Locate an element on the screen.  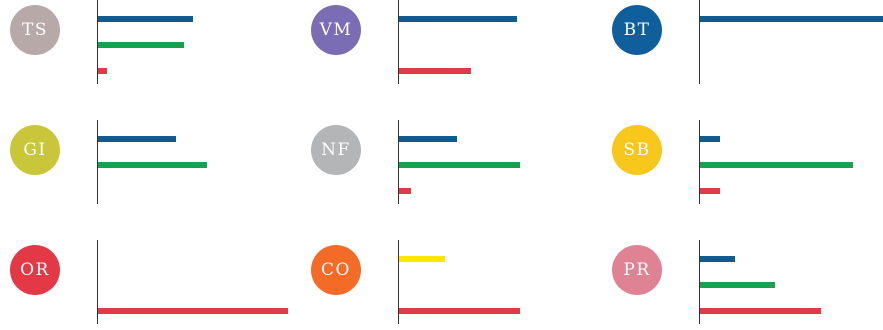
chart-panel-gi: GI is located at coordinates (145, 165).